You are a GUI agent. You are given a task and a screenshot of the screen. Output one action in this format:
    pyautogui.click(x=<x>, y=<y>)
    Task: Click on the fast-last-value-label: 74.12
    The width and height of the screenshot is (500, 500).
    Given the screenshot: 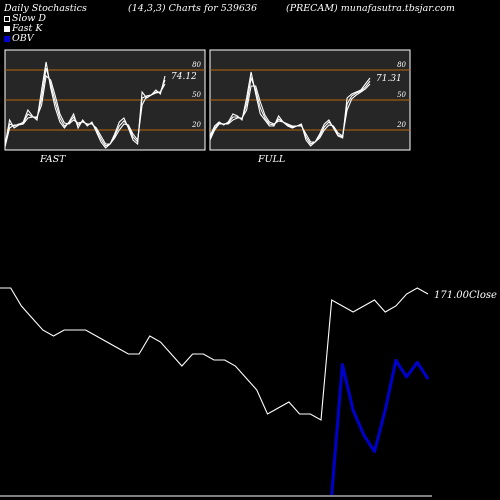 What is the action you would take?
    pyautogui.click(x=184, y=77)
    